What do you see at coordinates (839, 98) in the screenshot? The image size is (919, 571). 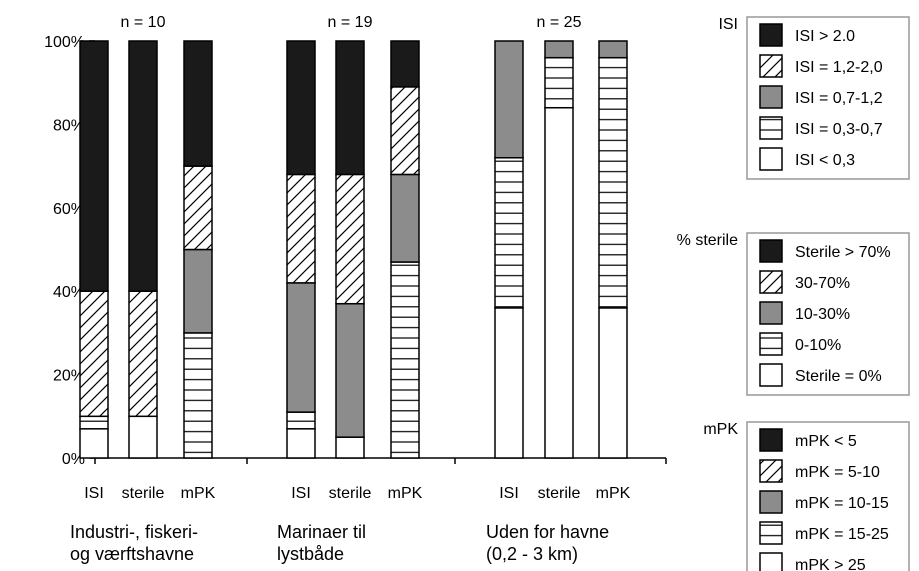 I see `legend-entry-label: ISI = 0,7-1,2` at bounding box center [839, 98].